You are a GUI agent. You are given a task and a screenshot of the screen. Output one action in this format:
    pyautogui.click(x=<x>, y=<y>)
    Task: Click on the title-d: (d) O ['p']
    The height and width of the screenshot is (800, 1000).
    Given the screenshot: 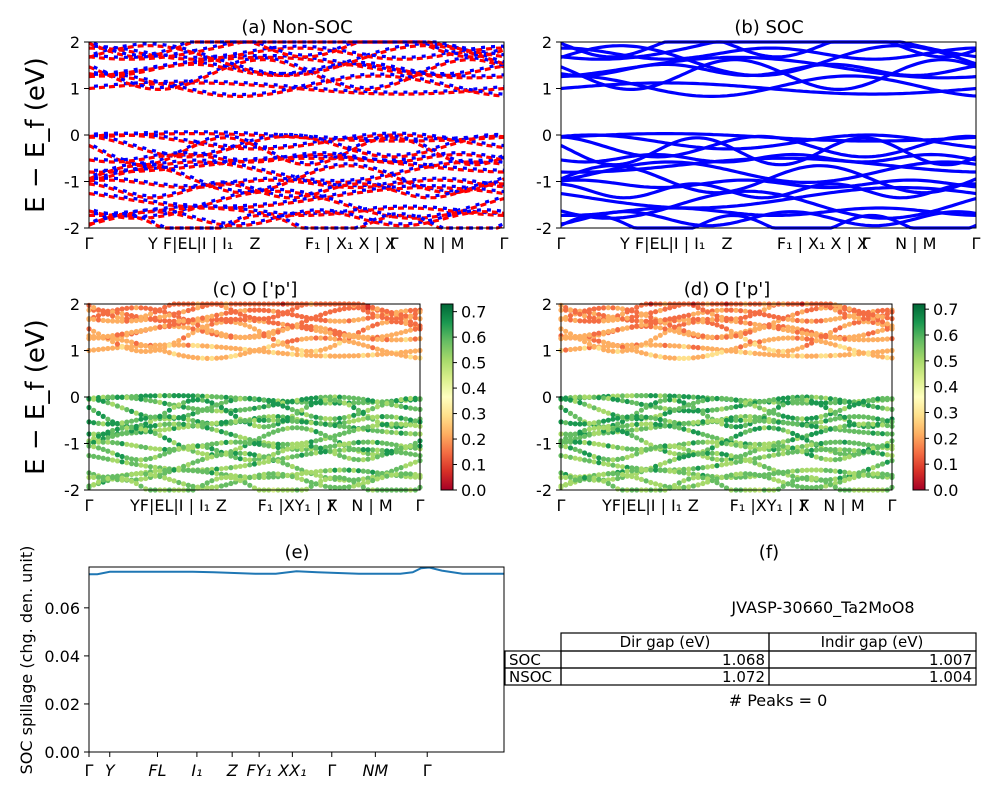 What is the action you would take?
    pyautogui.click(x=727, y=289)
    